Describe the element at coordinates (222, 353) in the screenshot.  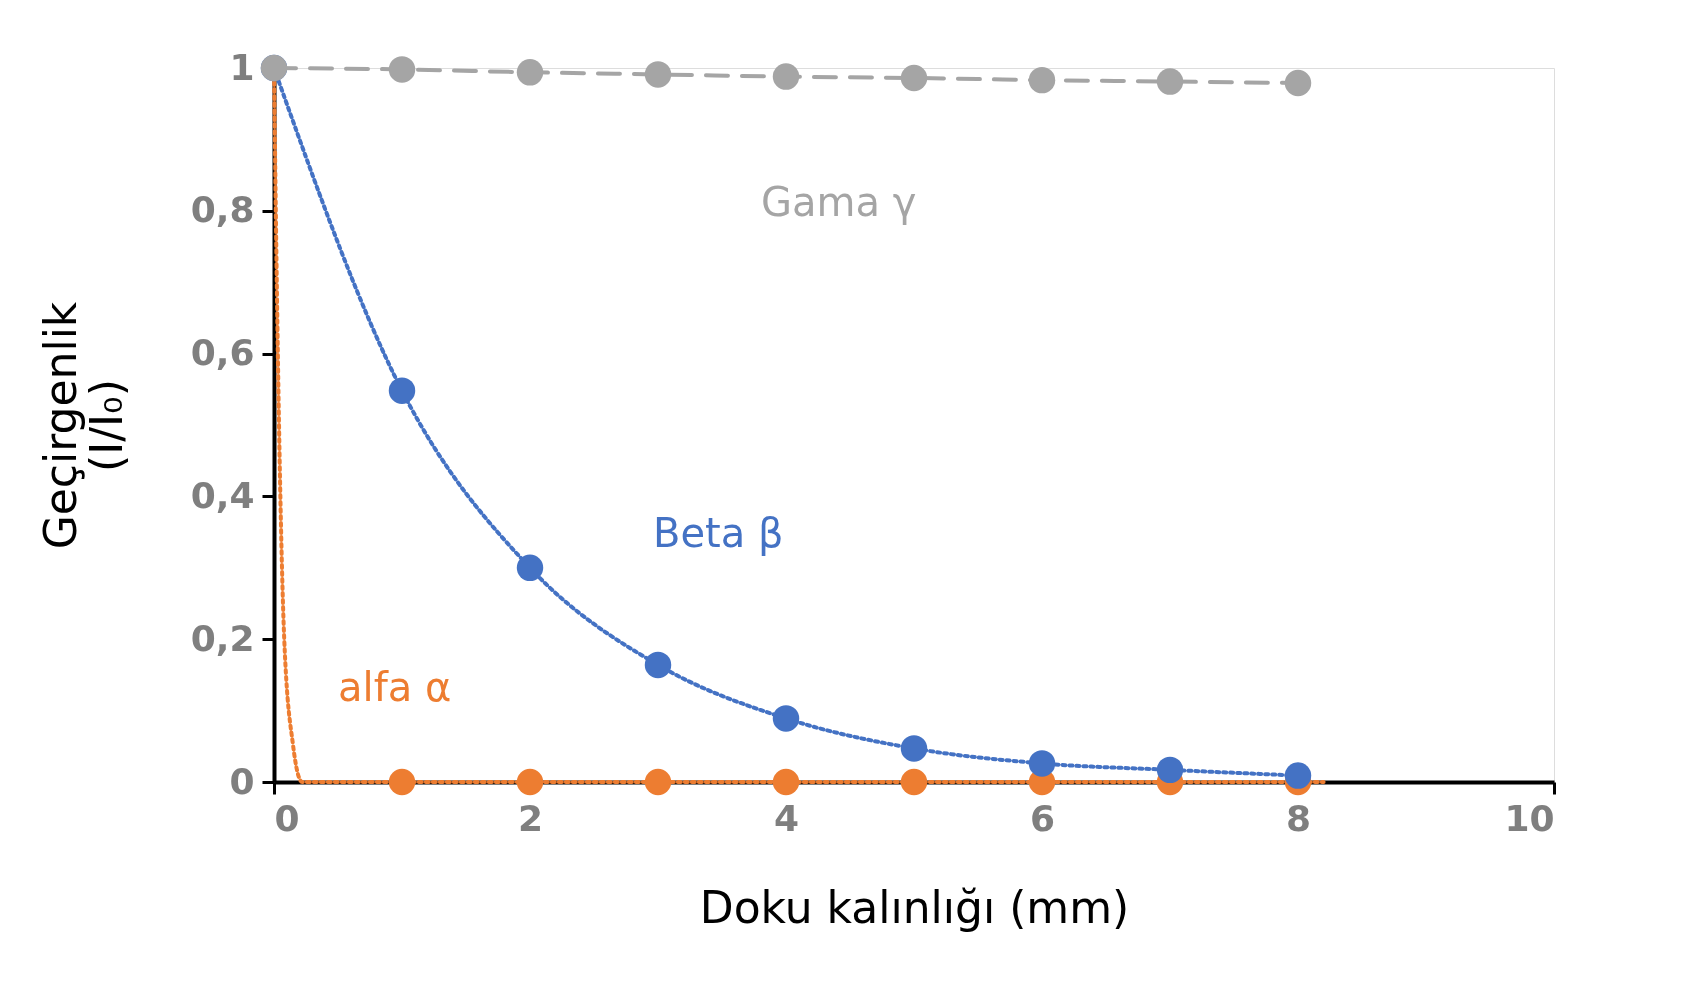
I see `y-tick-label: 0,6` at that location.